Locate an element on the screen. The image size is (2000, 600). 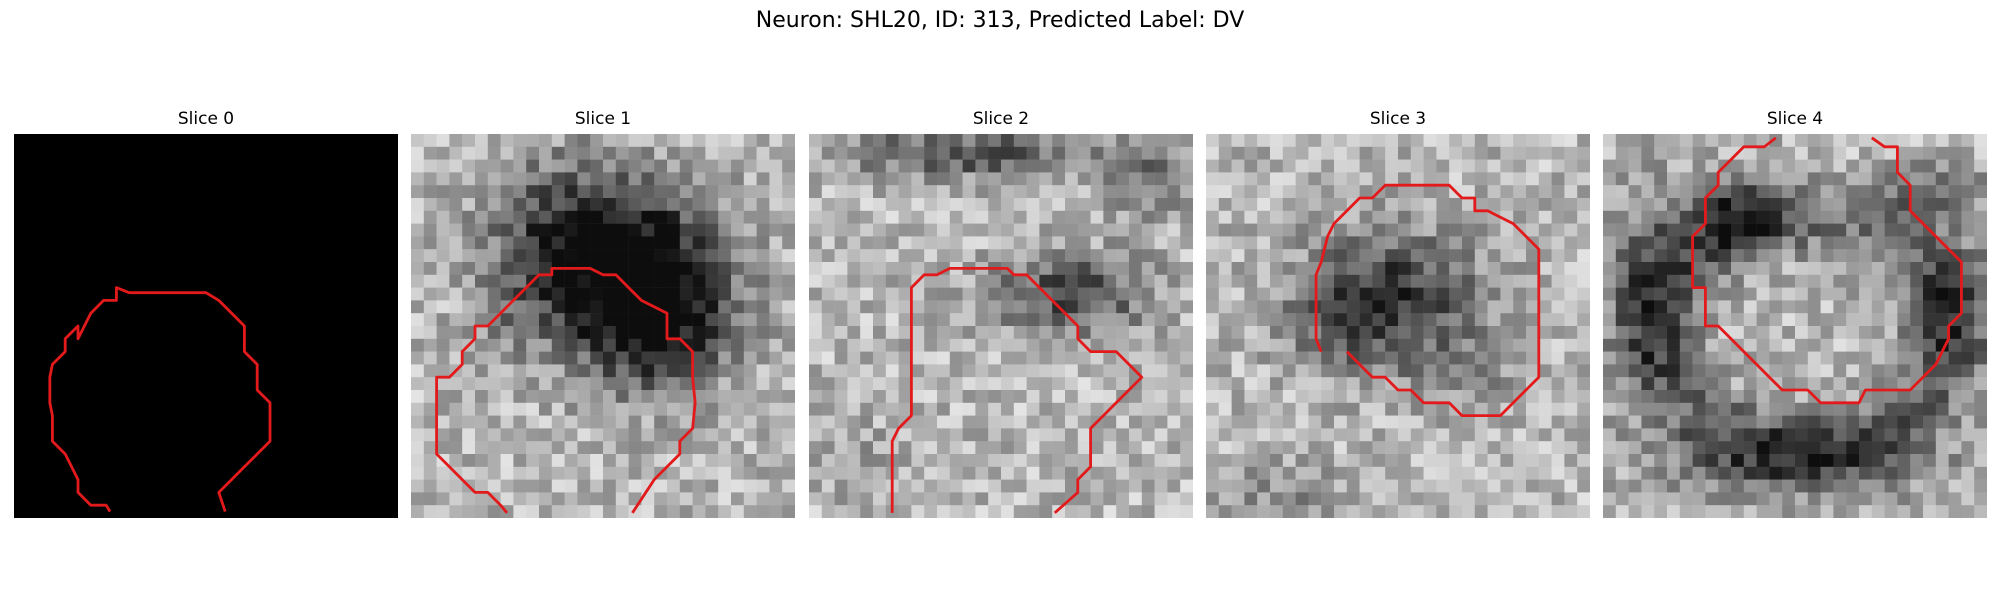
slice-panel-4: Slice 4 is located at coordinates (1795, 313).